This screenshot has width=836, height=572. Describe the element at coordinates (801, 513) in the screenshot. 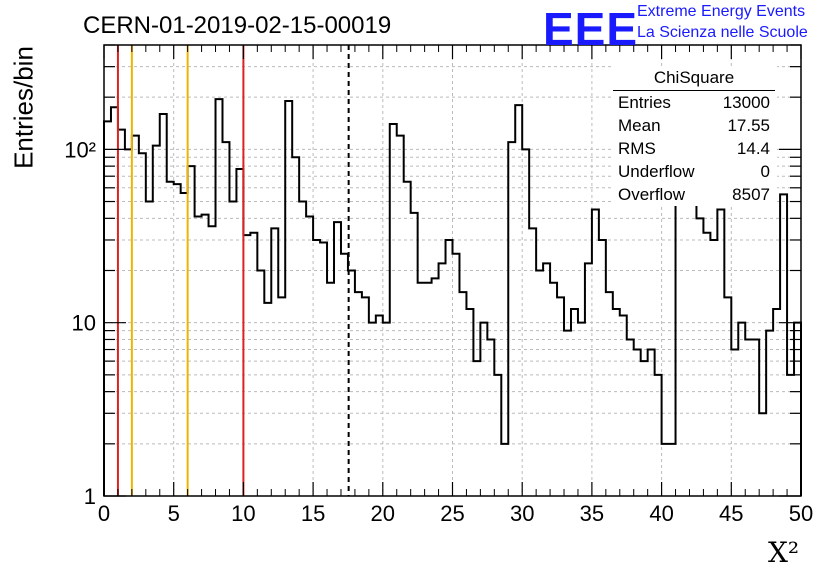

I see `x-tick-label: 50` at that location.